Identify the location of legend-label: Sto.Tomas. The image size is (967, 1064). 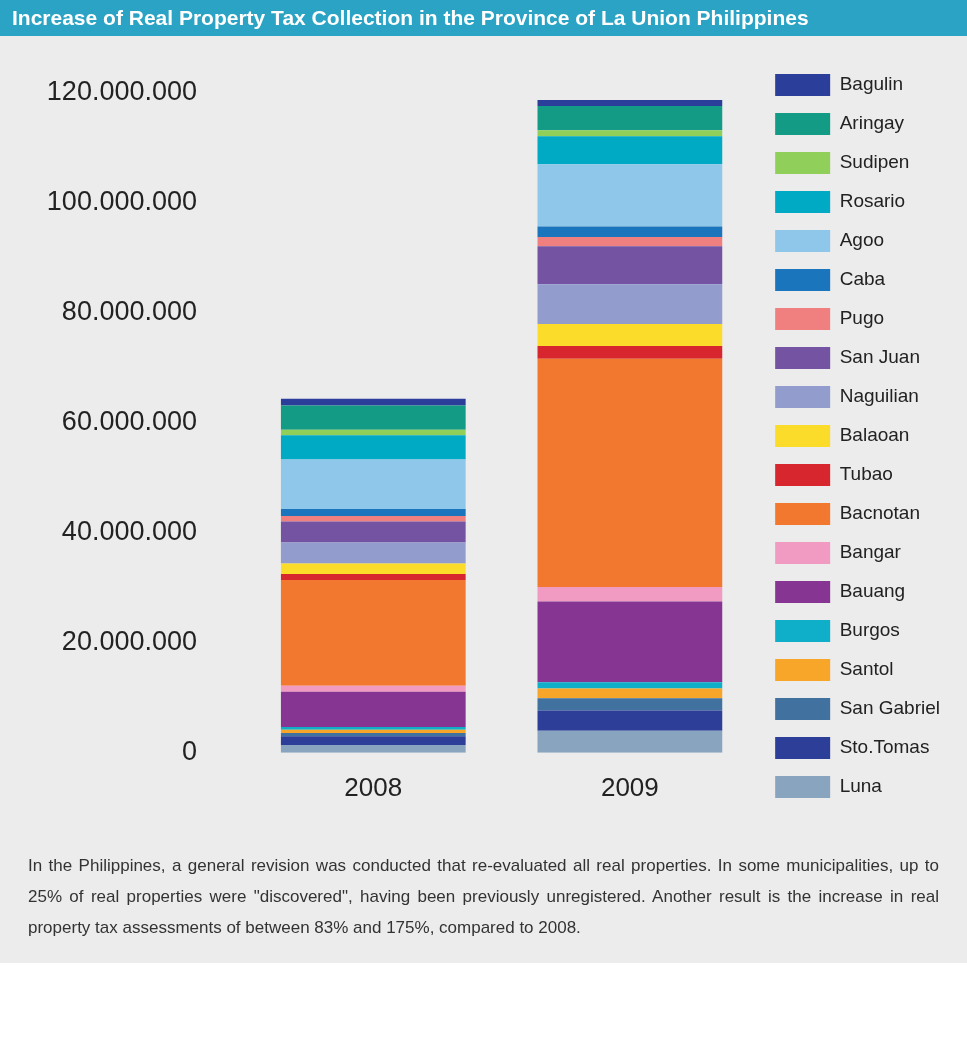
(884, 747).